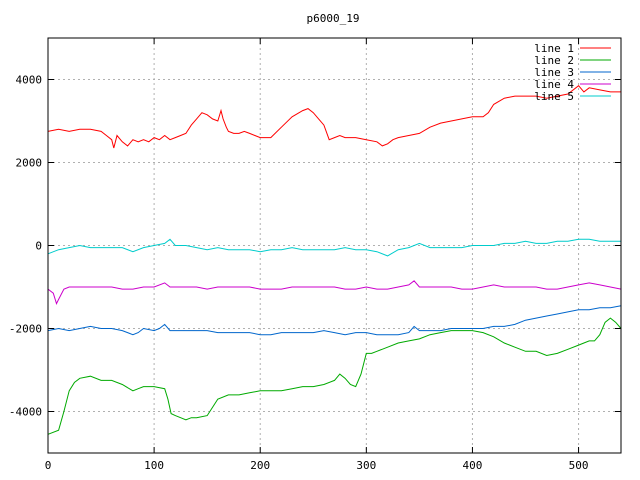 The width and height of the screenshot is (640, 480). Describe the element at coordinates (554, 72) in the screenshot. I see `legend-label-3: line 3` at that location.